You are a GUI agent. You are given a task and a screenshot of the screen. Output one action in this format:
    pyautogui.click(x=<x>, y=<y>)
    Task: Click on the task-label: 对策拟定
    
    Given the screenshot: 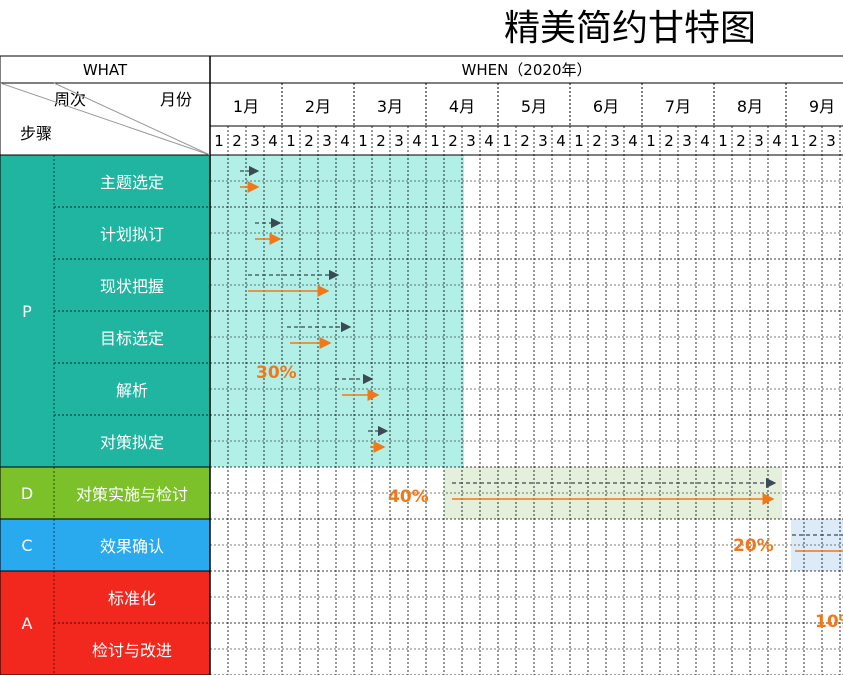 What is the action you would take?
    pyautogui.click(x=131, y=442)
    